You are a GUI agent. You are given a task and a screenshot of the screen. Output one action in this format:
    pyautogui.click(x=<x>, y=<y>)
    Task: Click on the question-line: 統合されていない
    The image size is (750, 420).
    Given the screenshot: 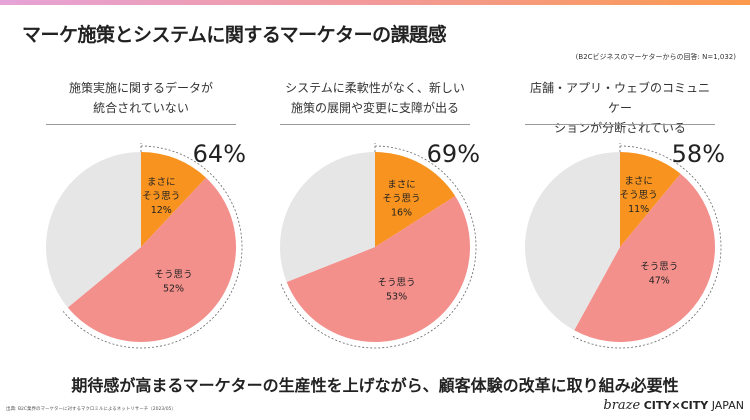 What is the action you would take?
    pyautogui.click(x=141, y=108)
    